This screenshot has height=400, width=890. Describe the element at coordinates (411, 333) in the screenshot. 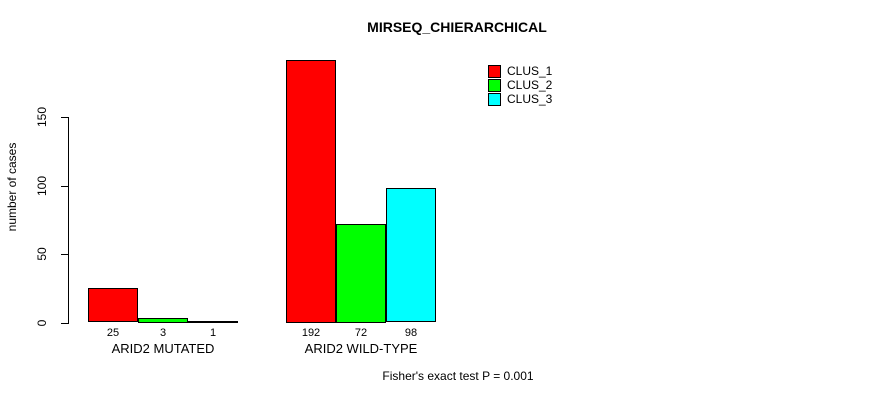

I see `bar-value-label: 98` at that location.